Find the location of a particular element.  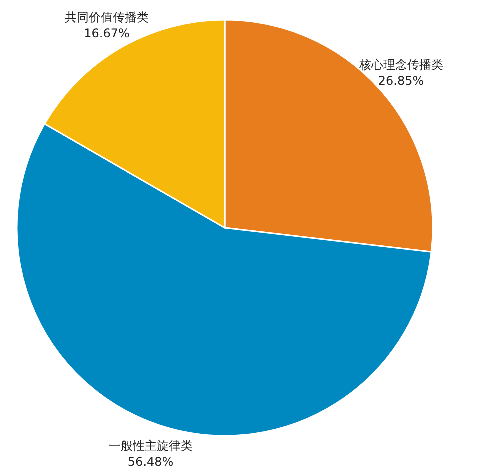

data-label: 16.67% is located at coordinates (107, 33).